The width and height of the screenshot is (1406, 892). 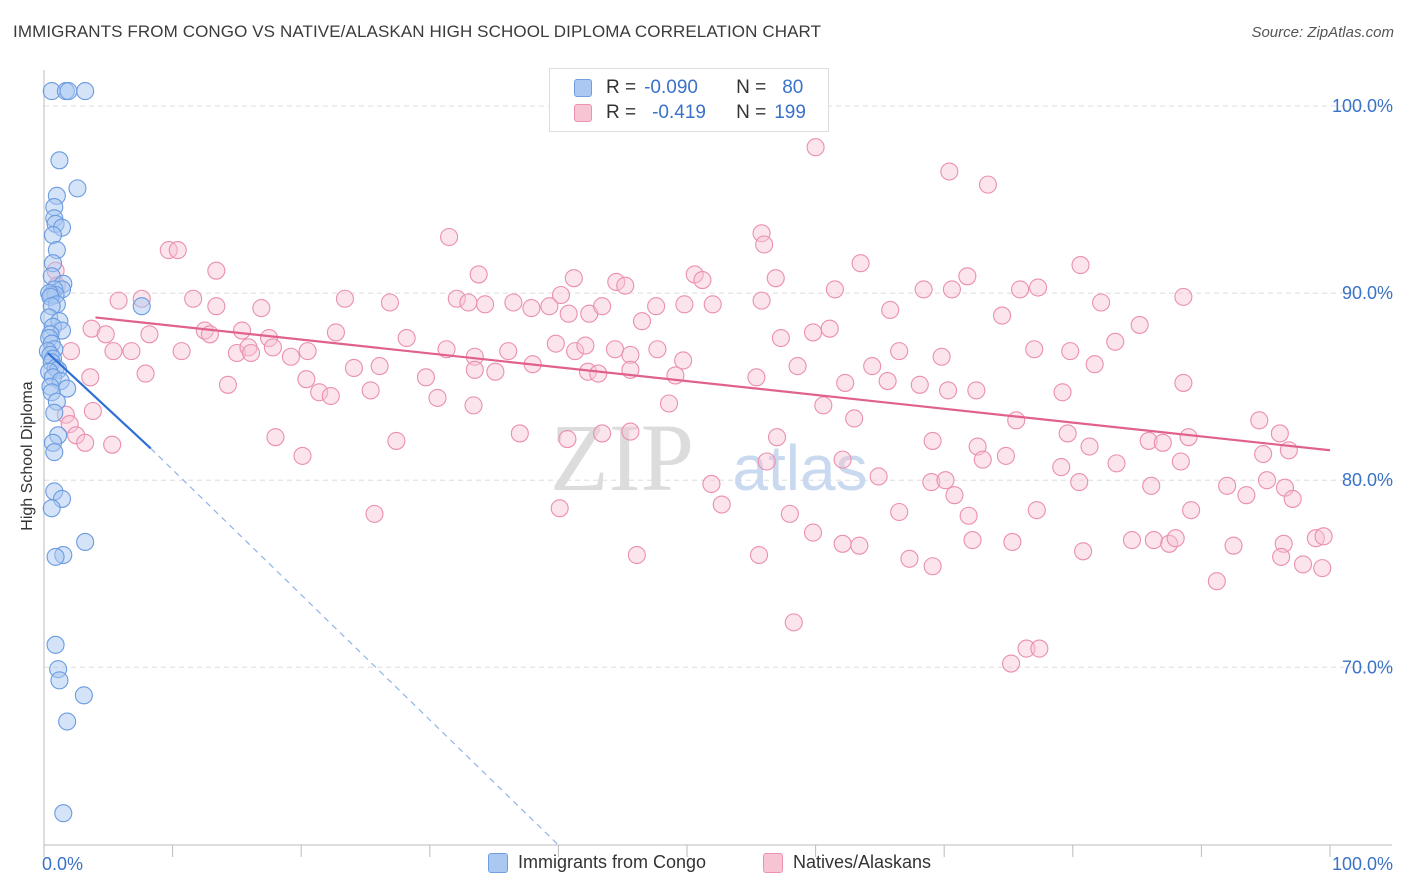 I want to click on y-tick-label: 70.0%, so click(x=1367, y=667).